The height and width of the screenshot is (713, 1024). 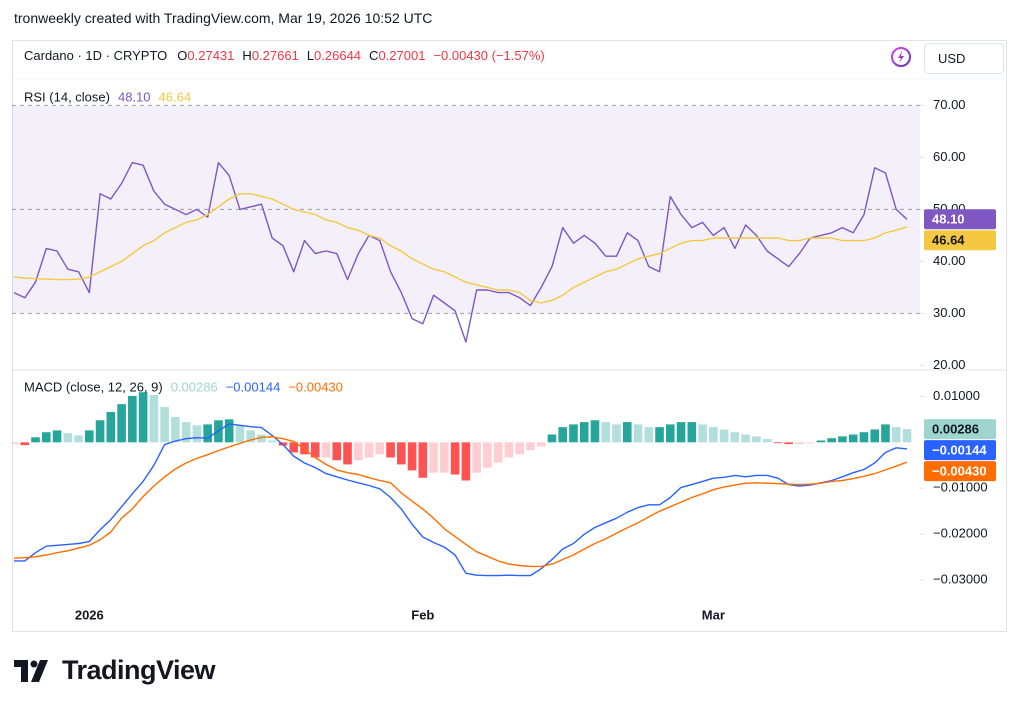 I want to click on logo-text: TradingView, so click(x=139, y=670).